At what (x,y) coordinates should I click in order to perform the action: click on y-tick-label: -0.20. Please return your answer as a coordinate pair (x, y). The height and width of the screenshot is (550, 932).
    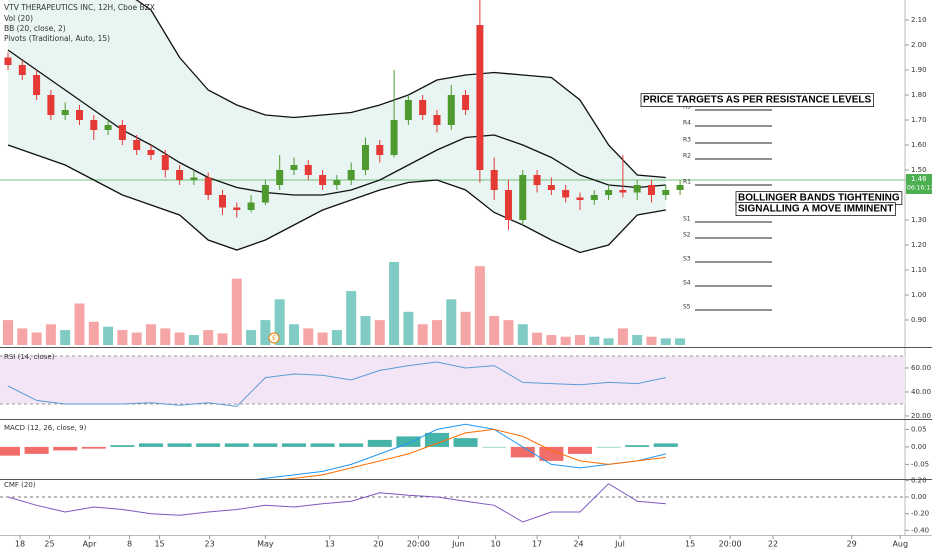
    Looking at the image, I should click on (920, 514).